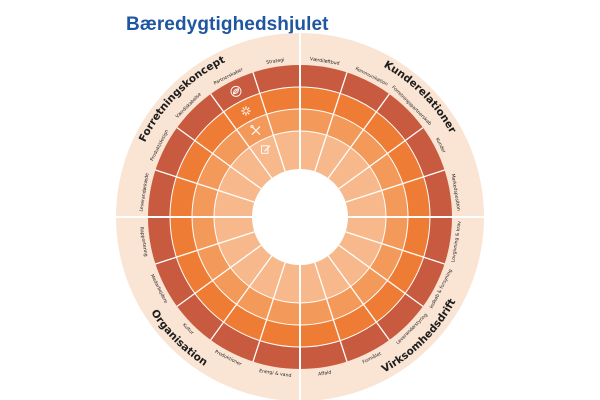 The image size is (600, 400). What do you see at coordinates (236, 91) in the screenshot?
I see `leaf-icon` at bounding box center [236, 91].